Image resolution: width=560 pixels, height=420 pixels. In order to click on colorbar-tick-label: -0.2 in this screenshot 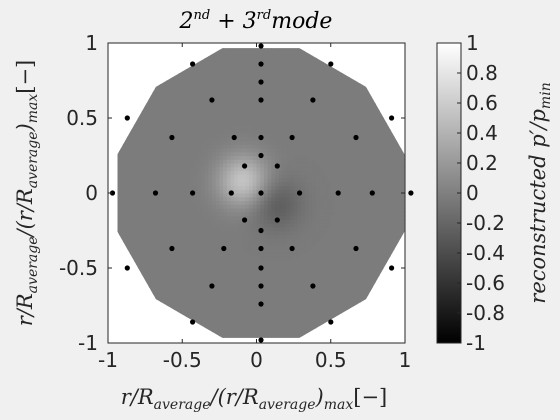, I will do `click(485, 223)`.